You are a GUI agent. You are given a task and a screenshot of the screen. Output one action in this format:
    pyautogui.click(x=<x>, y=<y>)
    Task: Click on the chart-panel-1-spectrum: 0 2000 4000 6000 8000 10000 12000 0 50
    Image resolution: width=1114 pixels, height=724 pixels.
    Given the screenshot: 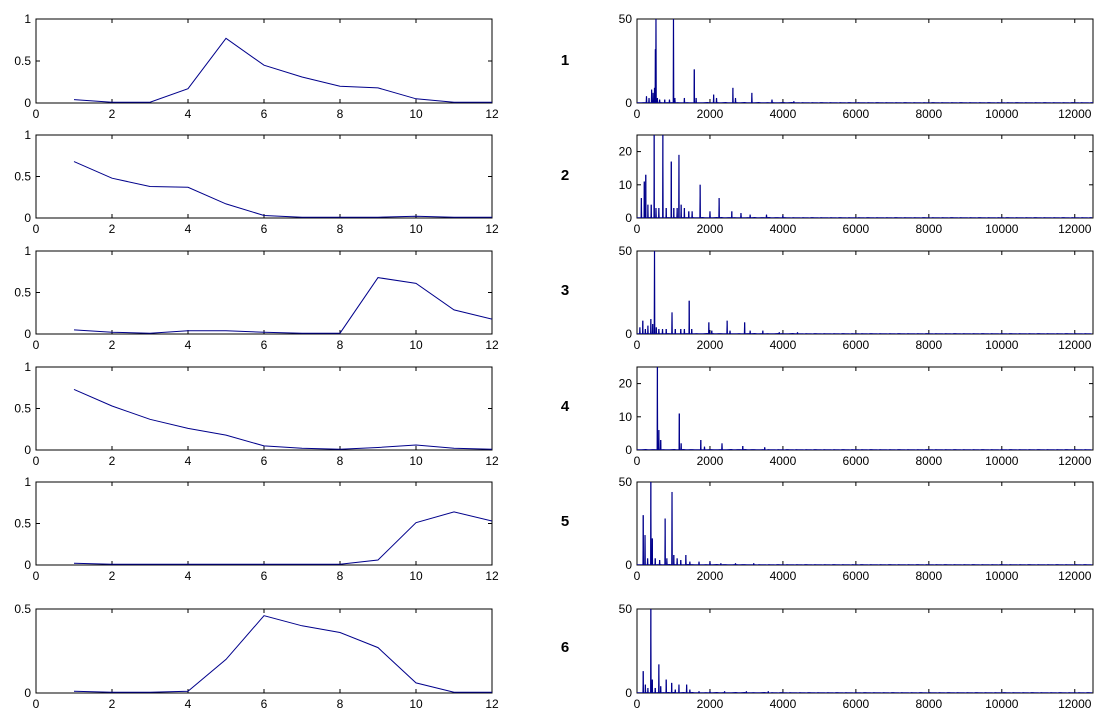 What is the action you would take?
    pyautogui.click(x=856, y=66)
    